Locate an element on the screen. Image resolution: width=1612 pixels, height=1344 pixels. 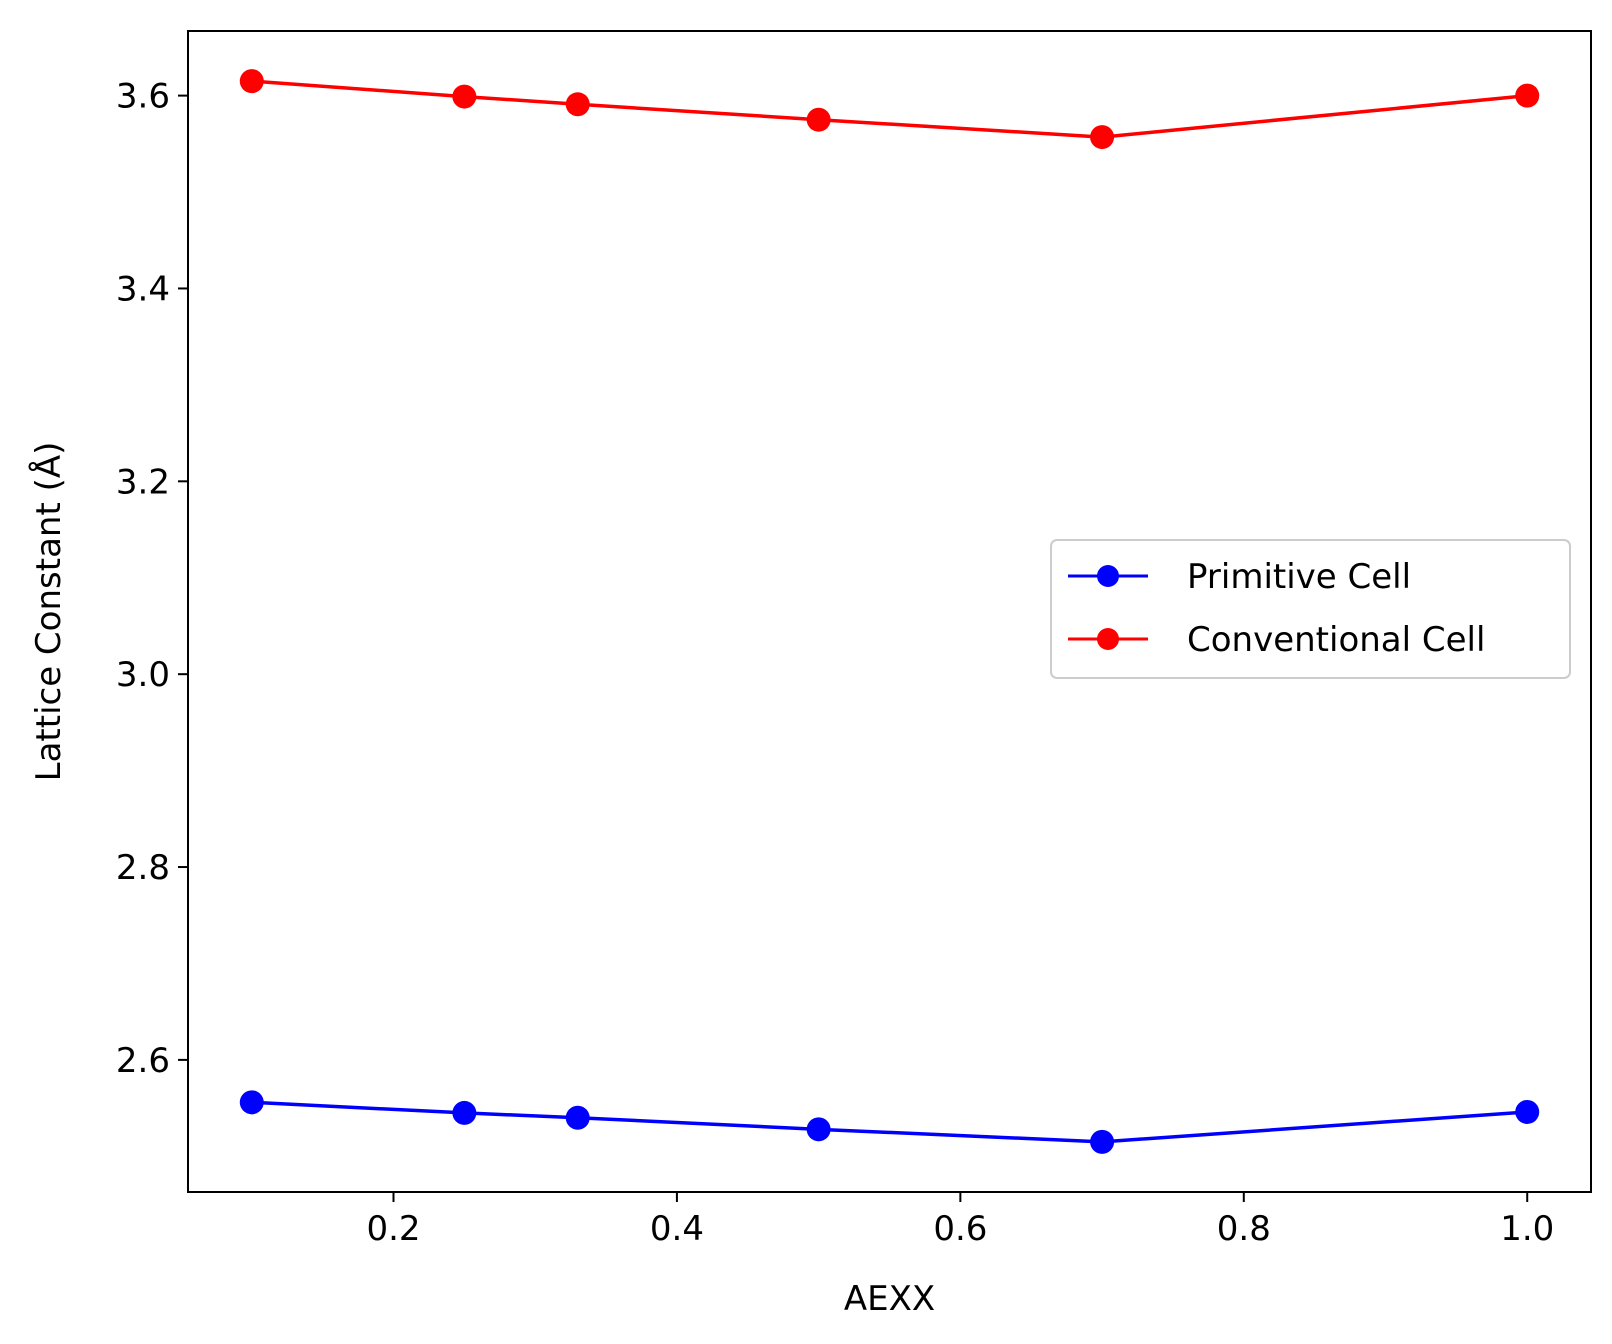
x-tick-label: 1.0 is located at coordinates (1527, 1229).